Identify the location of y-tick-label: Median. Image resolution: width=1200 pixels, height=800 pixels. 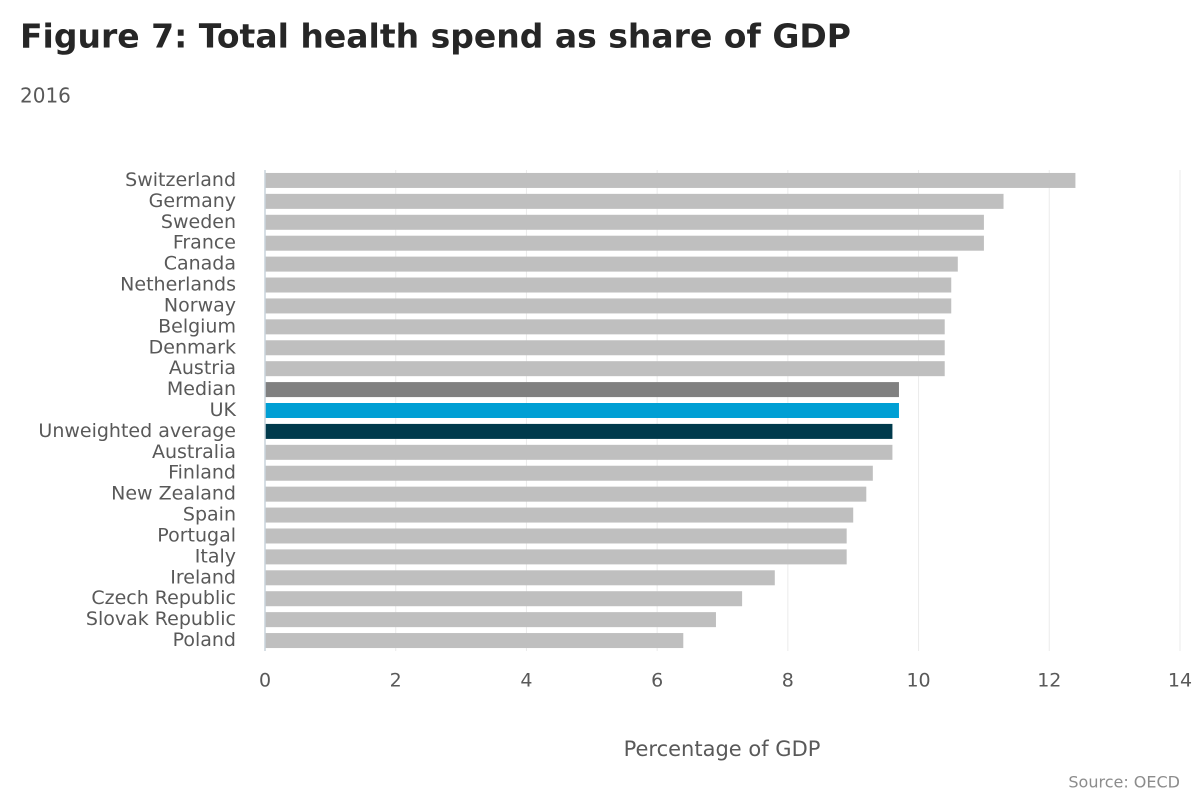
(201, 389).